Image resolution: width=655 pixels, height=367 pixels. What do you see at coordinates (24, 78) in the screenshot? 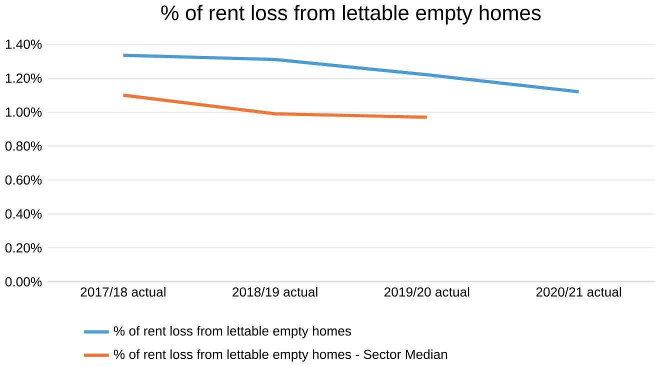
I see `y-tick-label: 1.20%` at bounding box center [24, 78].